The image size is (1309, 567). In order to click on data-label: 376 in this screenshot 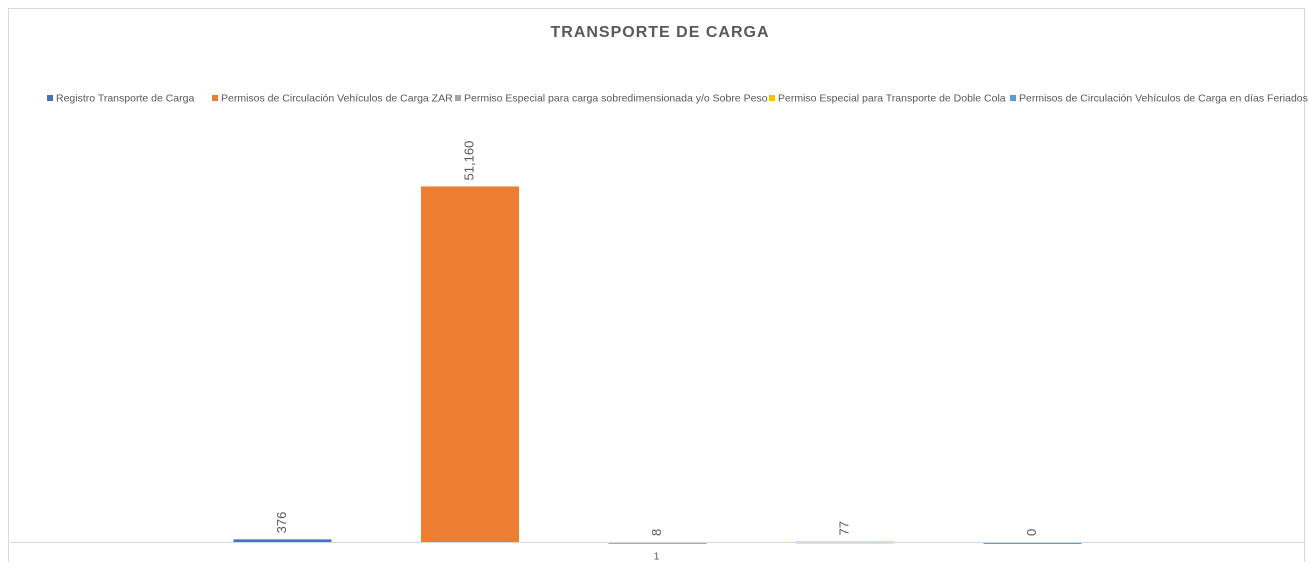, I will do `click(281, 523)`.